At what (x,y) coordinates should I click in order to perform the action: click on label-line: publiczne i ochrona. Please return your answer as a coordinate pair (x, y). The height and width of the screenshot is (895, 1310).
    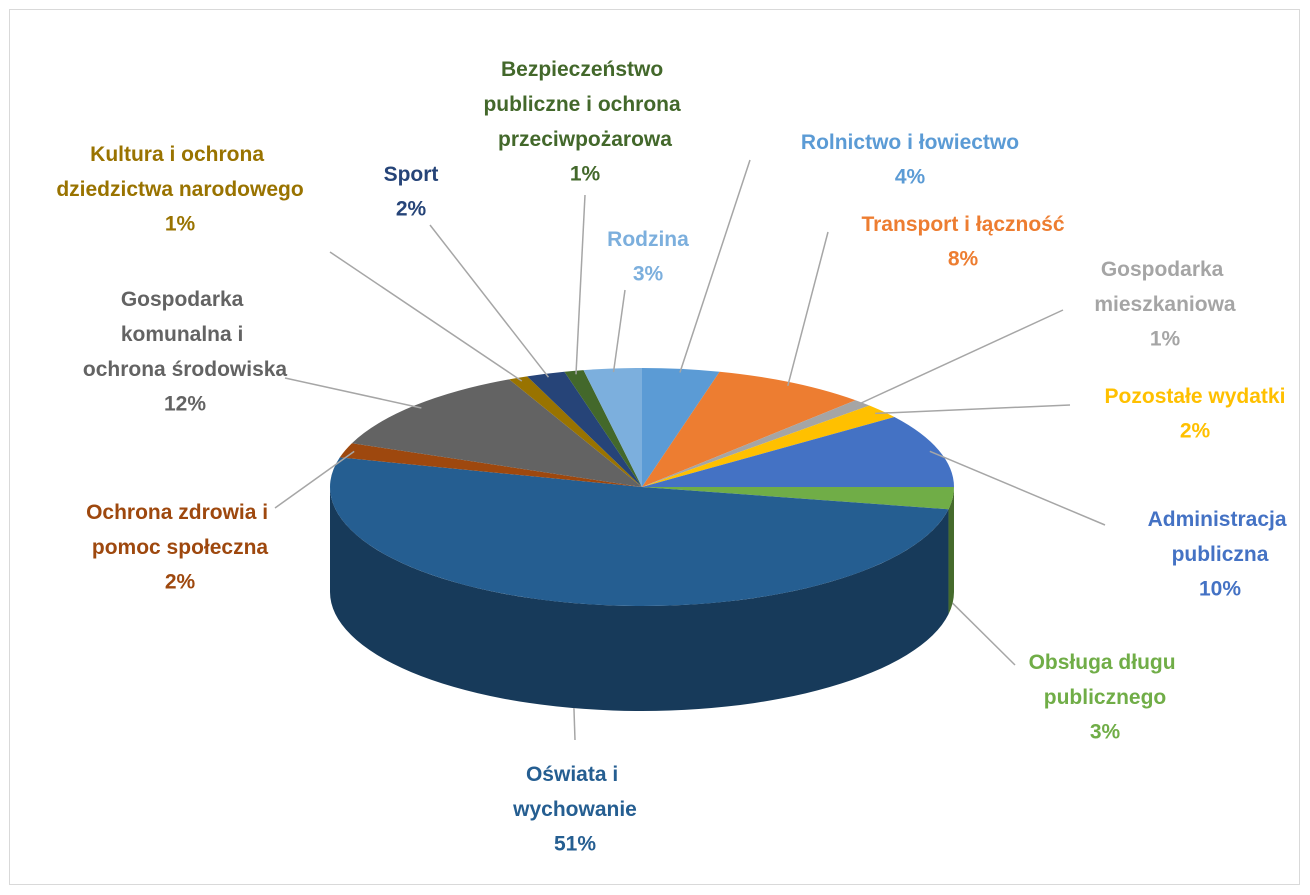
    Looking at the image, I should click on (584, 104).